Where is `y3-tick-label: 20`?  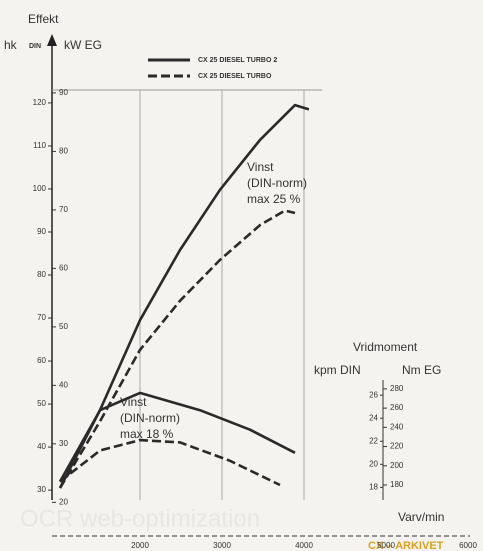
y3-tick-label: 20 is located at coordinates (63, 501).